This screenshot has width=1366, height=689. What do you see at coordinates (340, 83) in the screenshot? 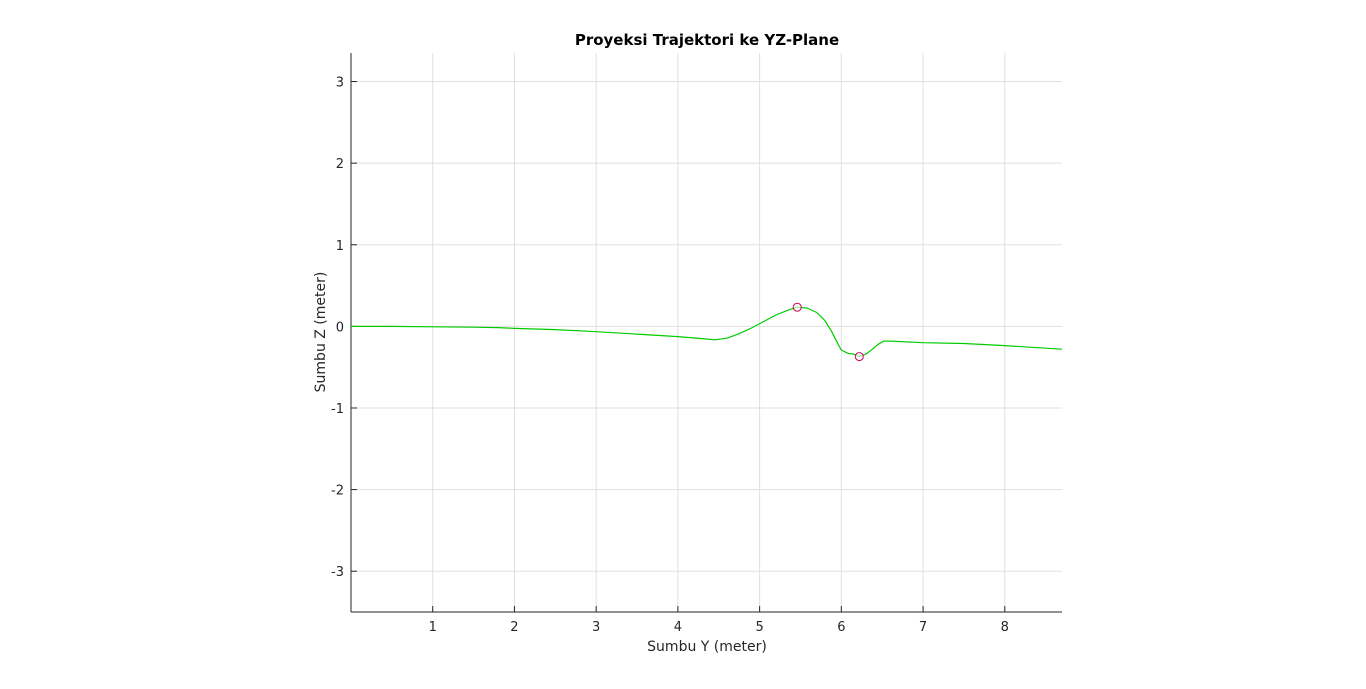
I see `y-tick-label: 3` at bounding box center [340, 83].